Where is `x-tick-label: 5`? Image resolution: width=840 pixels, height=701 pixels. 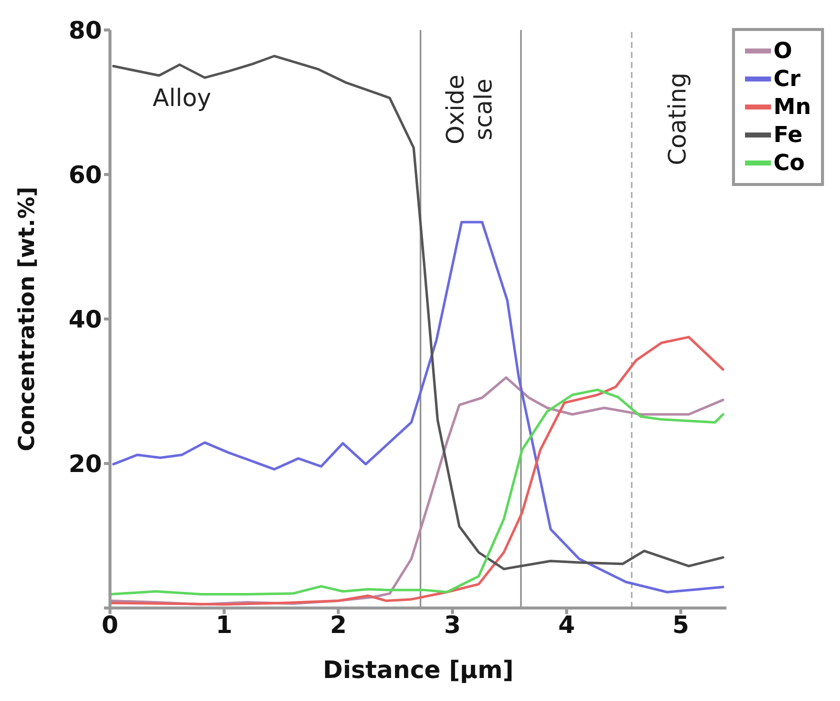
x-tick-label: 5 is located at coordinates (681, 625).